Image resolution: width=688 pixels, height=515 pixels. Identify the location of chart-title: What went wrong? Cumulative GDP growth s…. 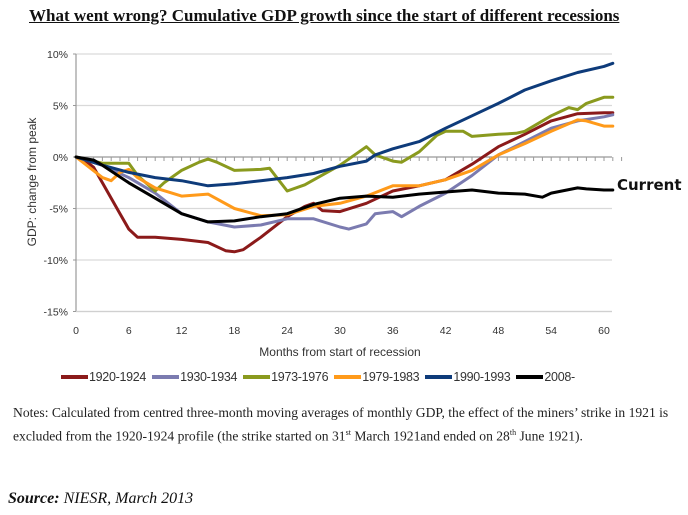
(324, 15).